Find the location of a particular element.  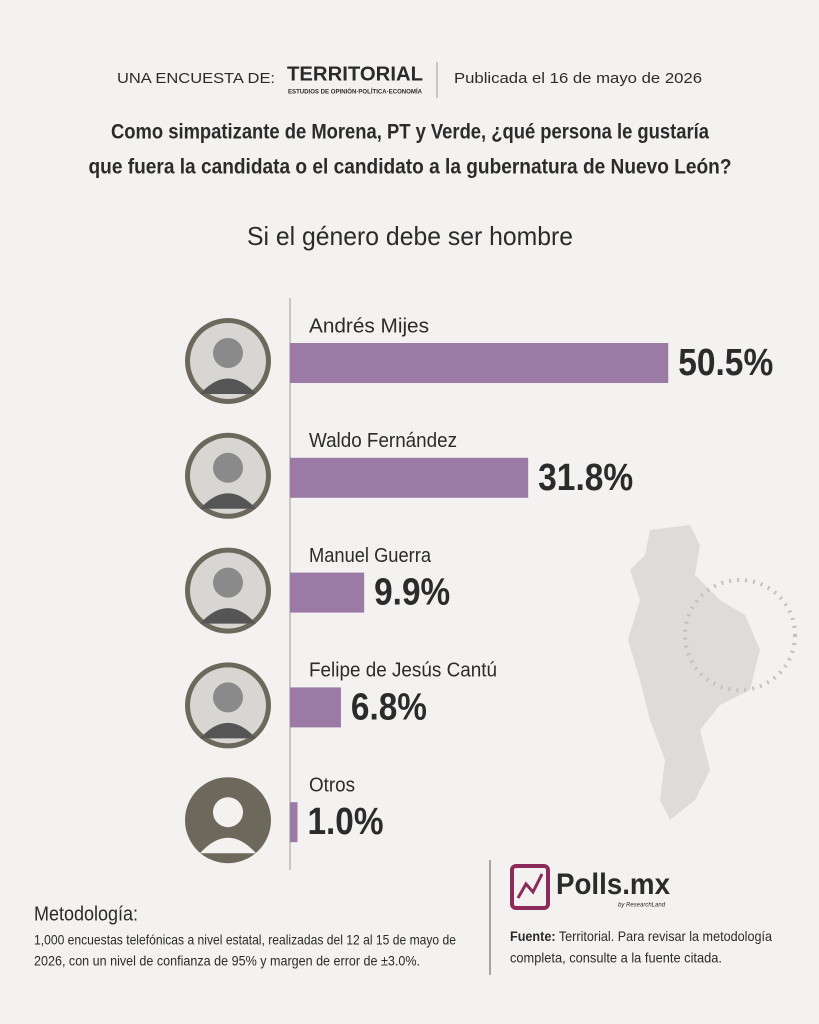

category-label: Otros is located at coordinates (332, 785).